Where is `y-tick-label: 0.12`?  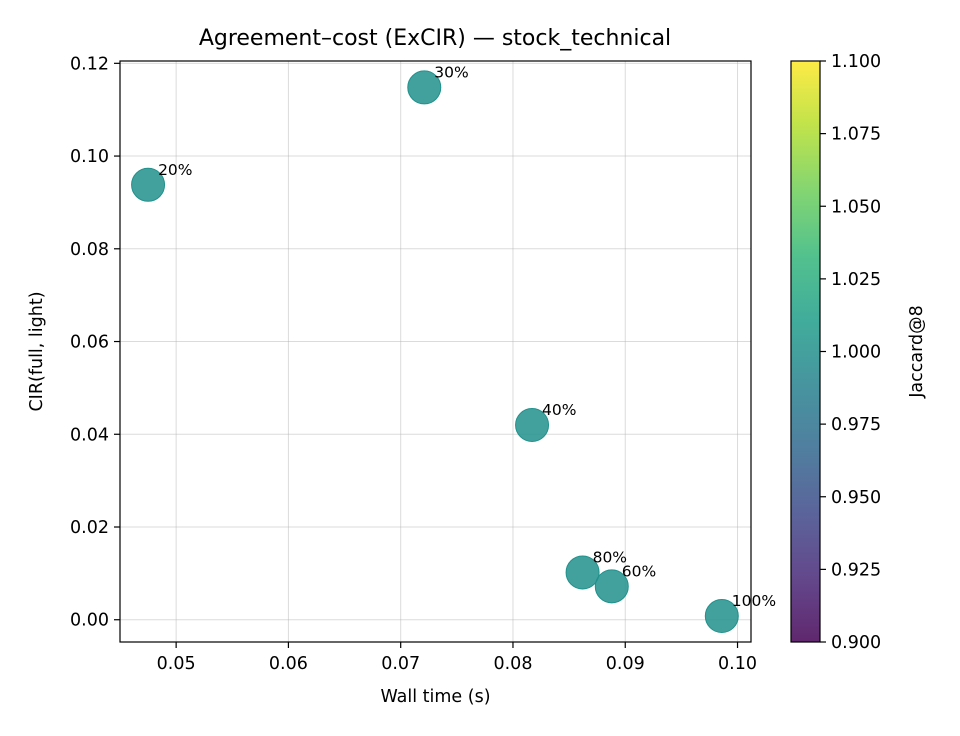
y-tick-label: 0.12 is located at coordinates (89, 64).